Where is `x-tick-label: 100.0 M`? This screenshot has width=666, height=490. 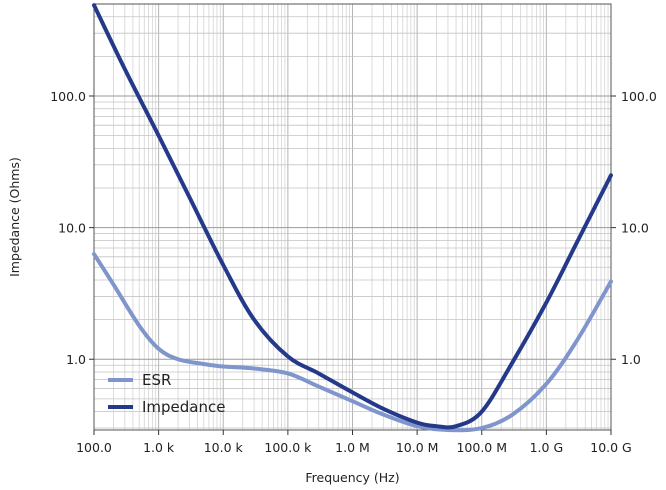
x-tick-label: 100.0 M is located at coordinates (481, 447).